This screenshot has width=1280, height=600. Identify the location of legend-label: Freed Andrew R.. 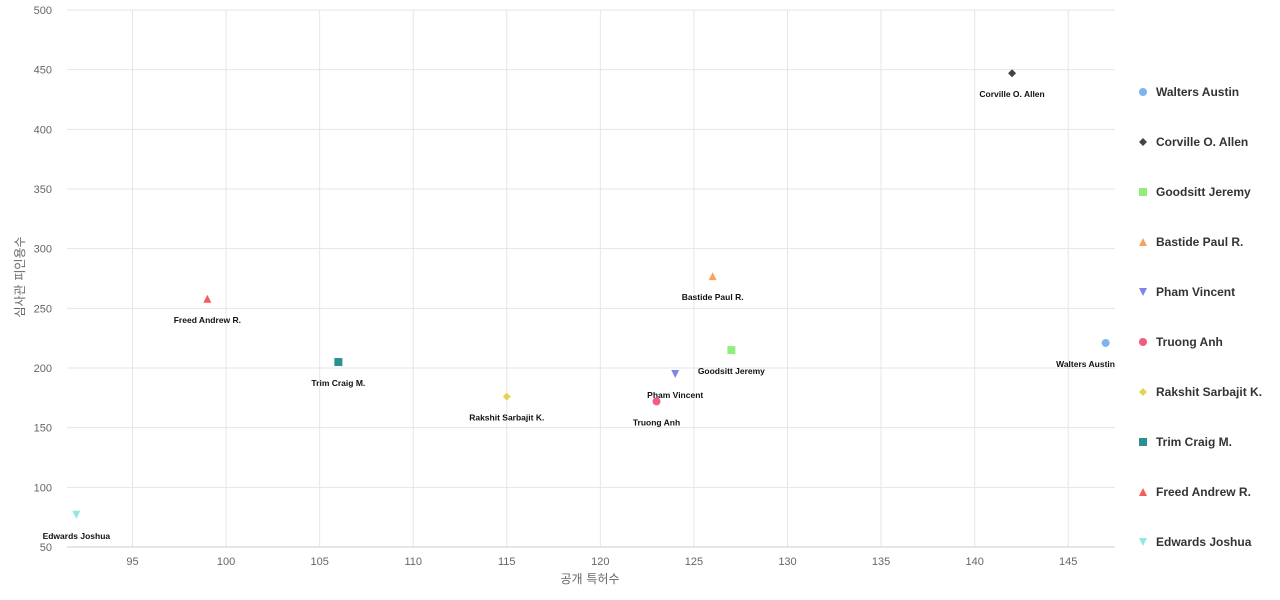
(1203, 492).